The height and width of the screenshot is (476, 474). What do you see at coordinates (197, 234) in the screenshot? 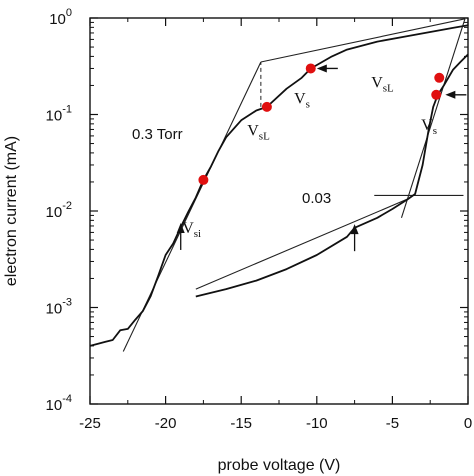
I see `voltage-label-sub: si` at bounding box center [197, 234].